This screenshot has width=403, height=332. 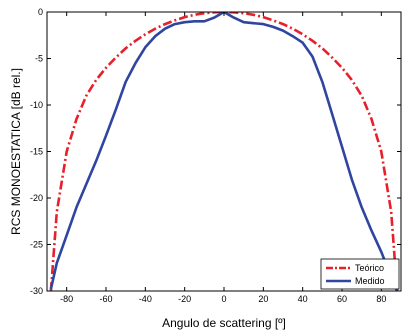 I want to click on x-axis-label: Angulo de scattering [º], so click(x=224, y=323).